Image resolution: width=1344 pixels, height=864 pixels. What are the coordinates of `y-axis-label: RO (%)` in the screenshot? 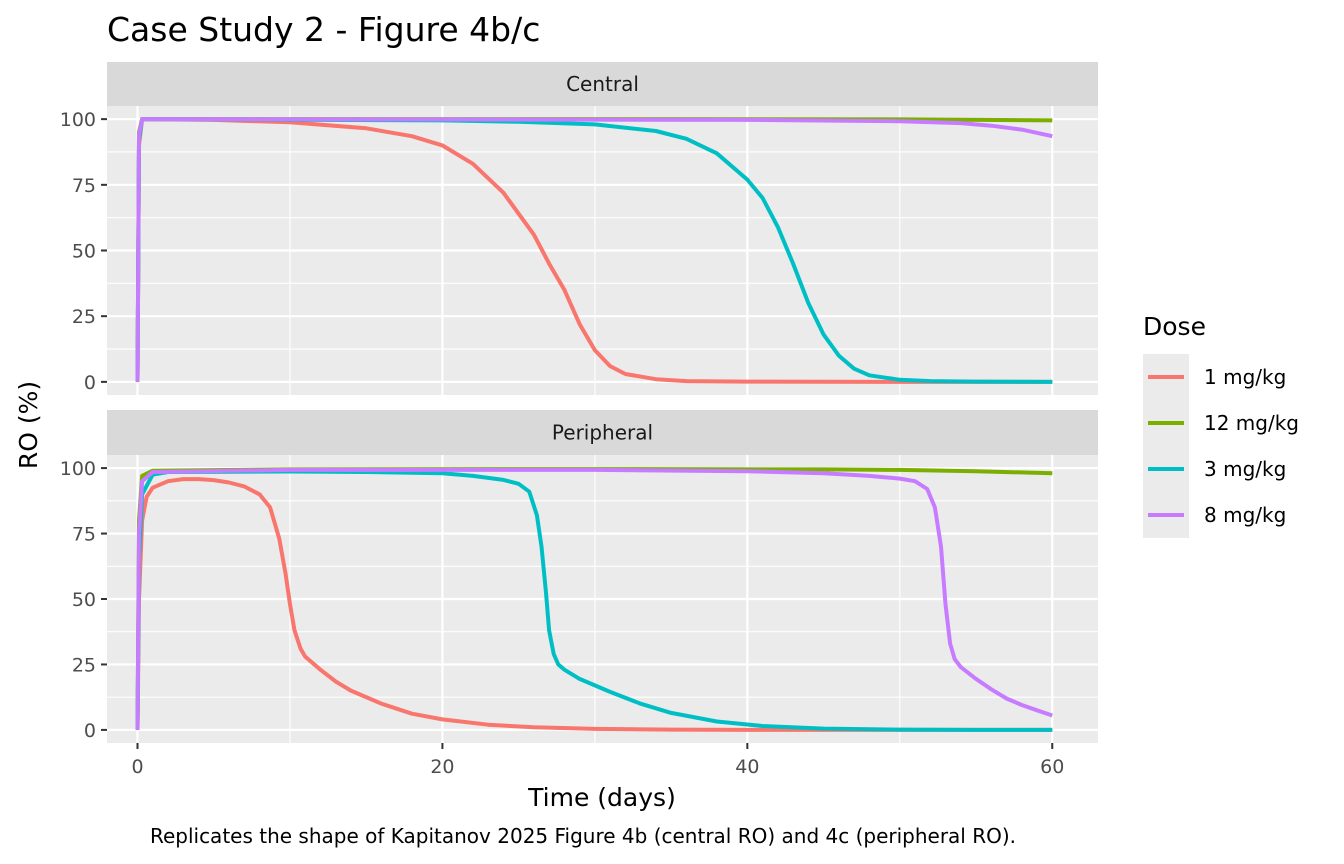 It's located at (28, 425).